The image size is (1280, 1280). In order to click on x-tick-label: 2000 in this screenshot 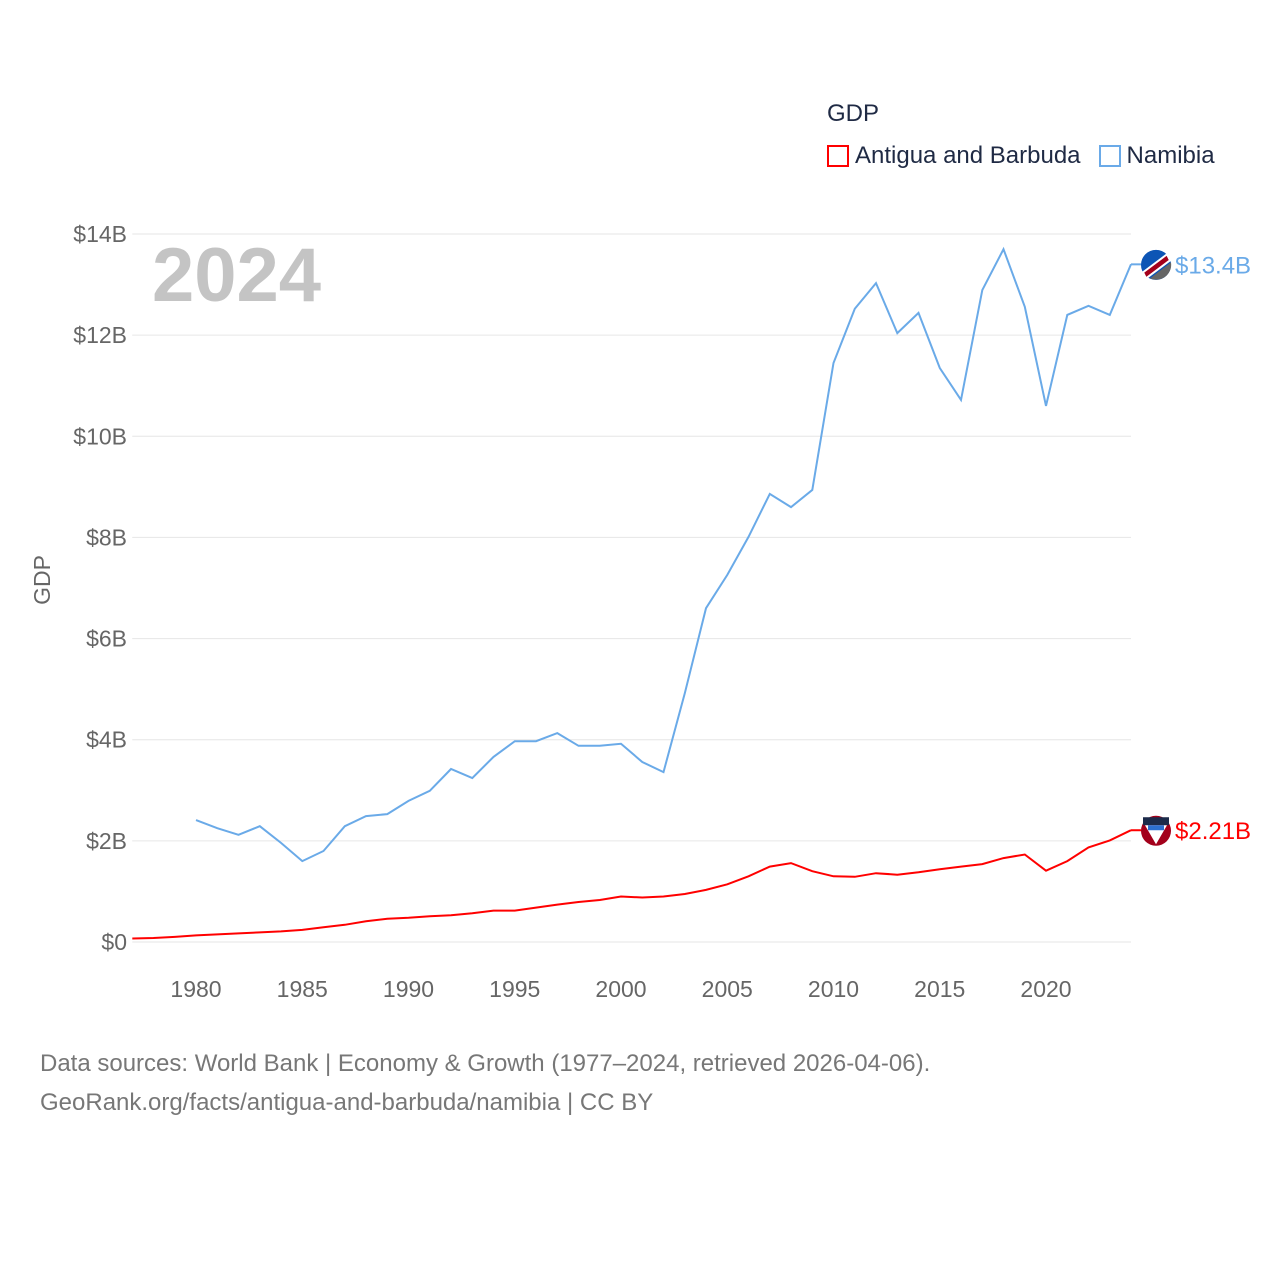, I will do `click(620, 989)`.